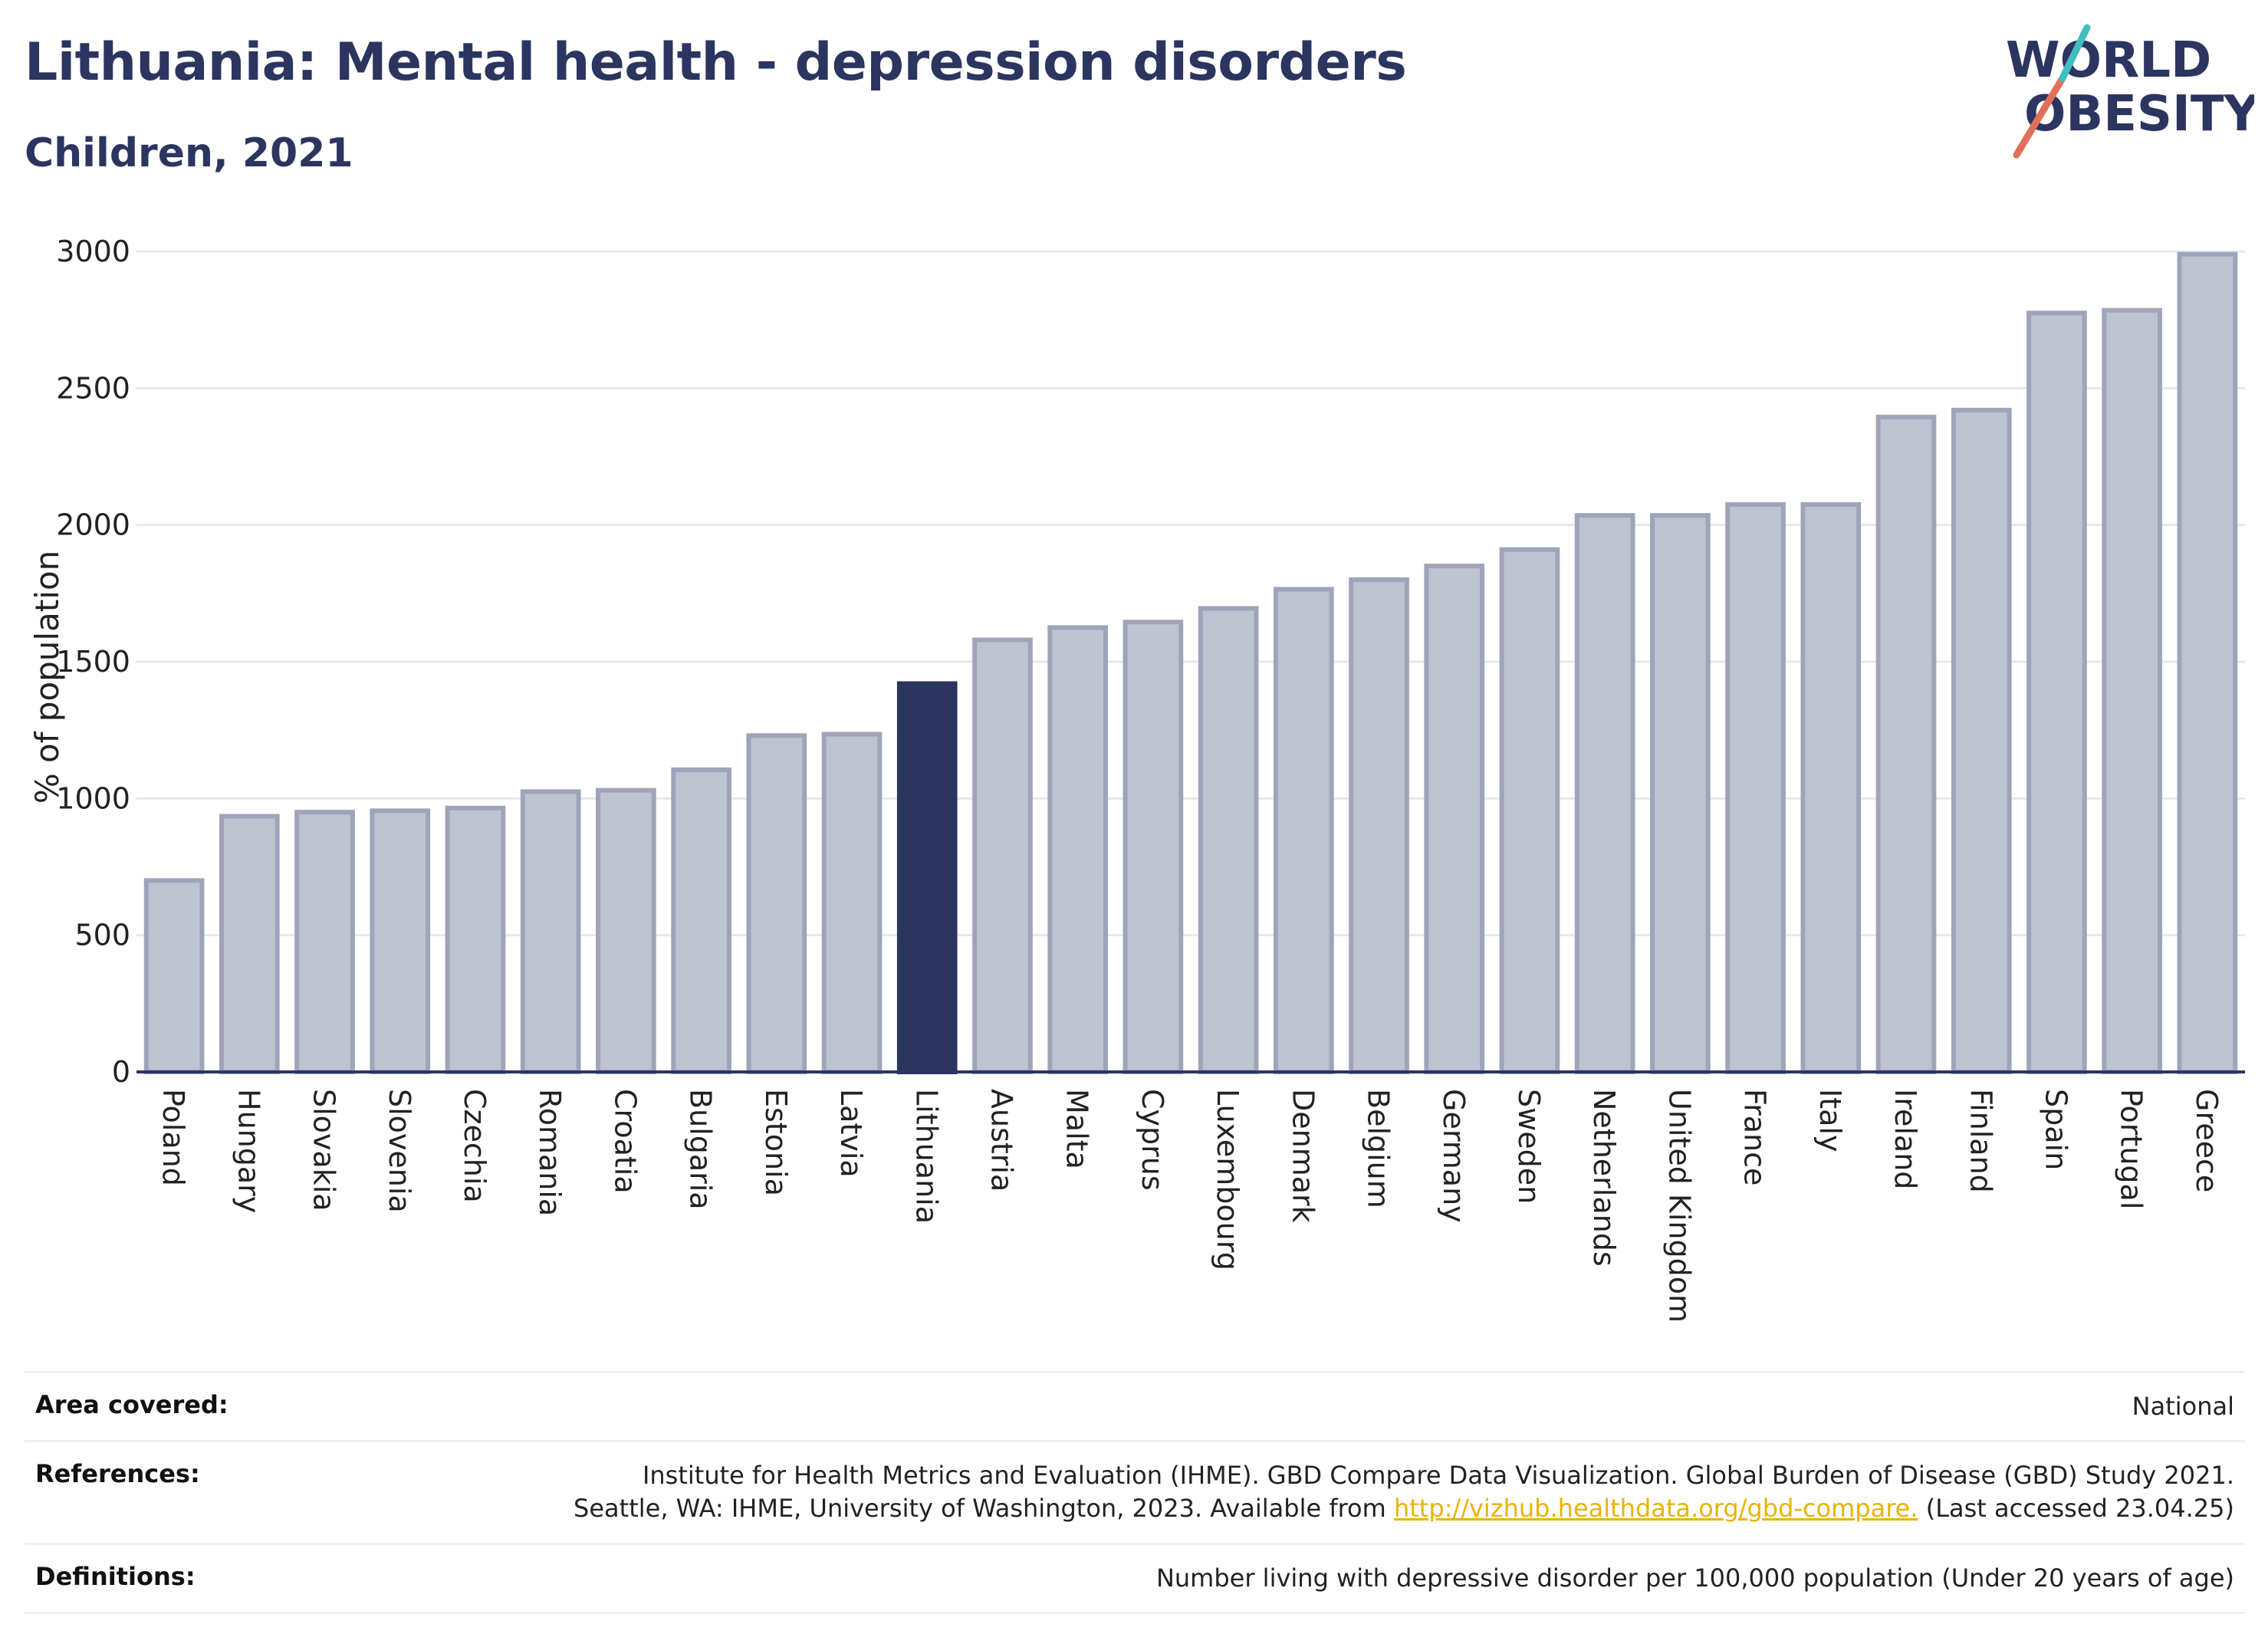 This screenshot has width=2268, height=1634. What do you see at coordinates (400, 941) in the screenshot?
I see `bar-slovenia` at bounding box center [400, 941].